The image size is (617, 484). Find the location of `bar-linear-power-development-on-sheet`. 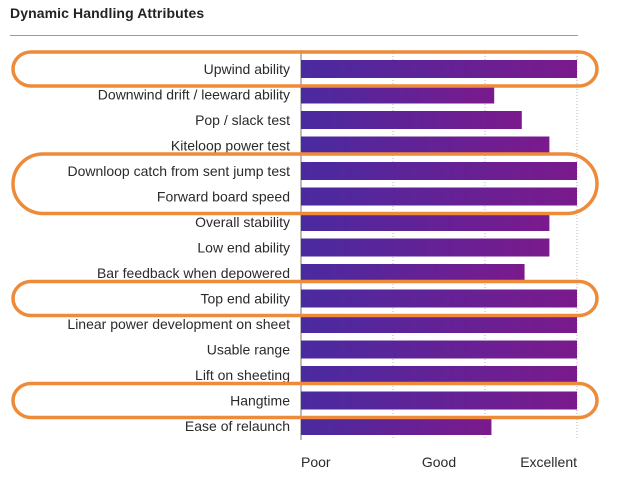

bar-linear-power-development-on-sheet is located at coordinates (439, 324).